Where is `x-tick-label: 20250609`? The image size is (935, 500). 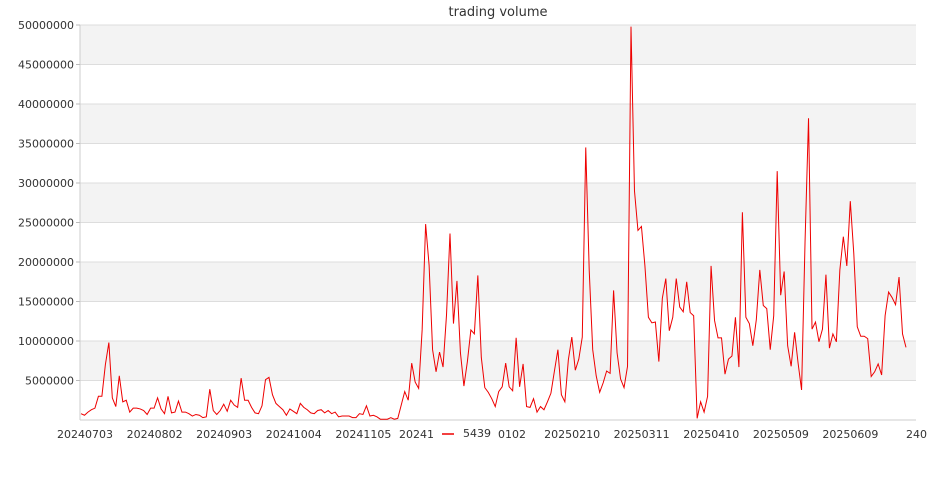
x-tick-label: 20250609 is located at coordinates (850, 434).